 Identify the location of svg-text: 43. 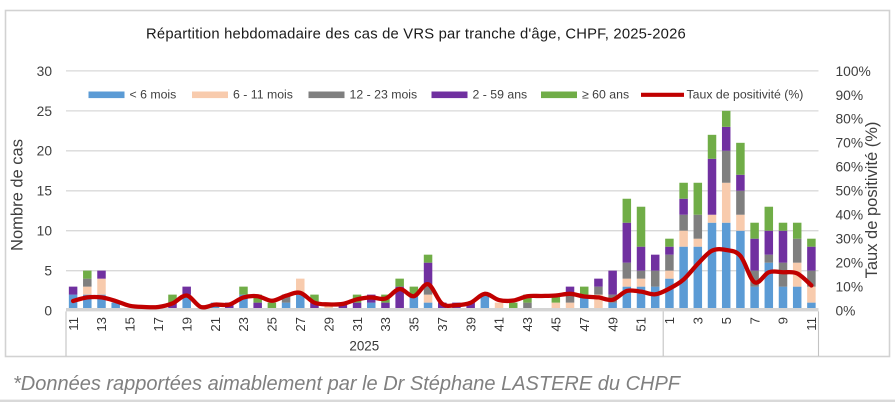
(527, 324).